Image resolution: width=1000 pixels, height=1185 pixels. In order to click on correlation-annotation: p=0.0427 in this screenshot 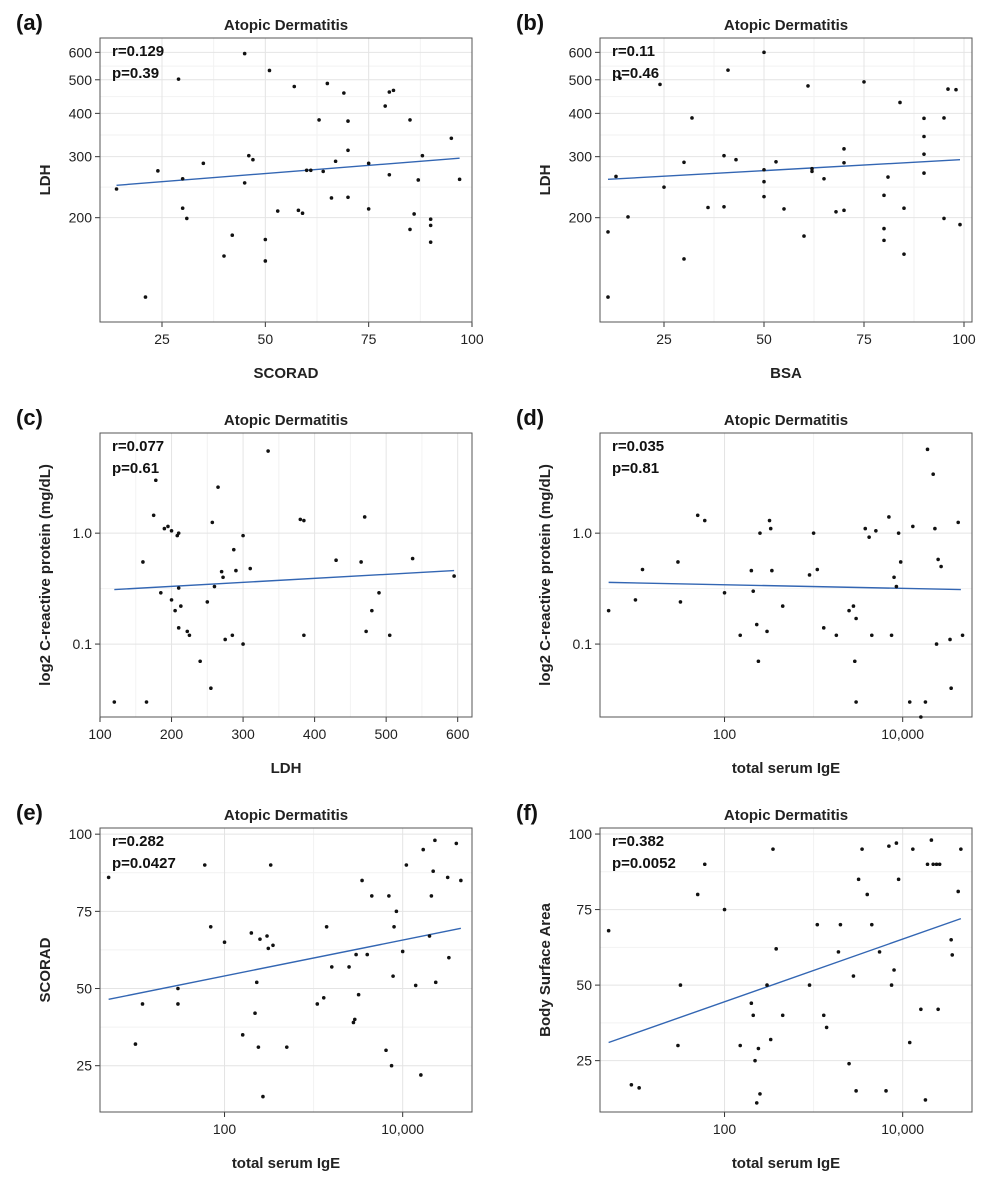, I will do `click(144, 863)`.